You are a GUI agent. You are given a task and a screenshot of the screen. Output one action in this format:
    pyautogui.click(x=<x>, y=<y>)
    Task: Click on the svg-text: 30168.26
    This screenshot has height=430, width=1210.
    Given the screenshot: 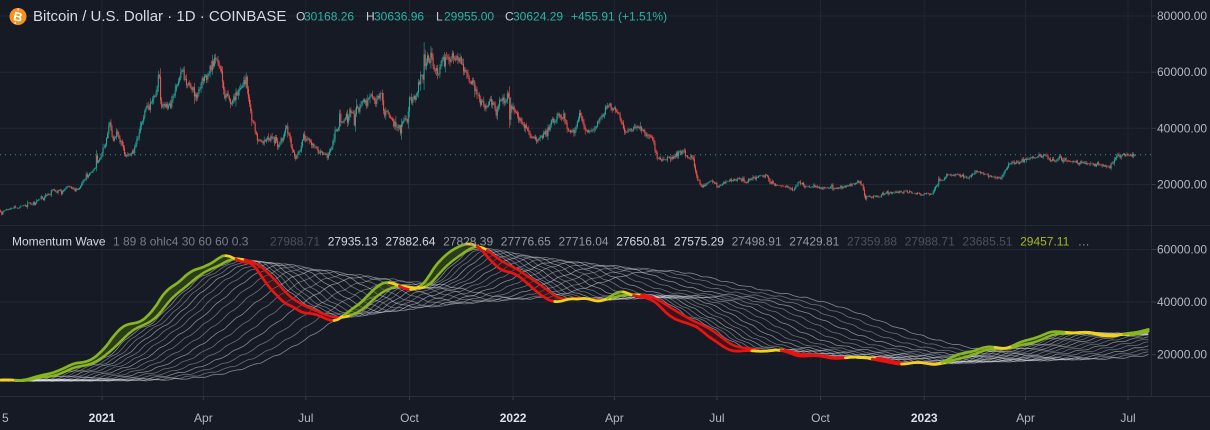 What is the action you would take?
    pyautogui.click(x=329, y=17)
    